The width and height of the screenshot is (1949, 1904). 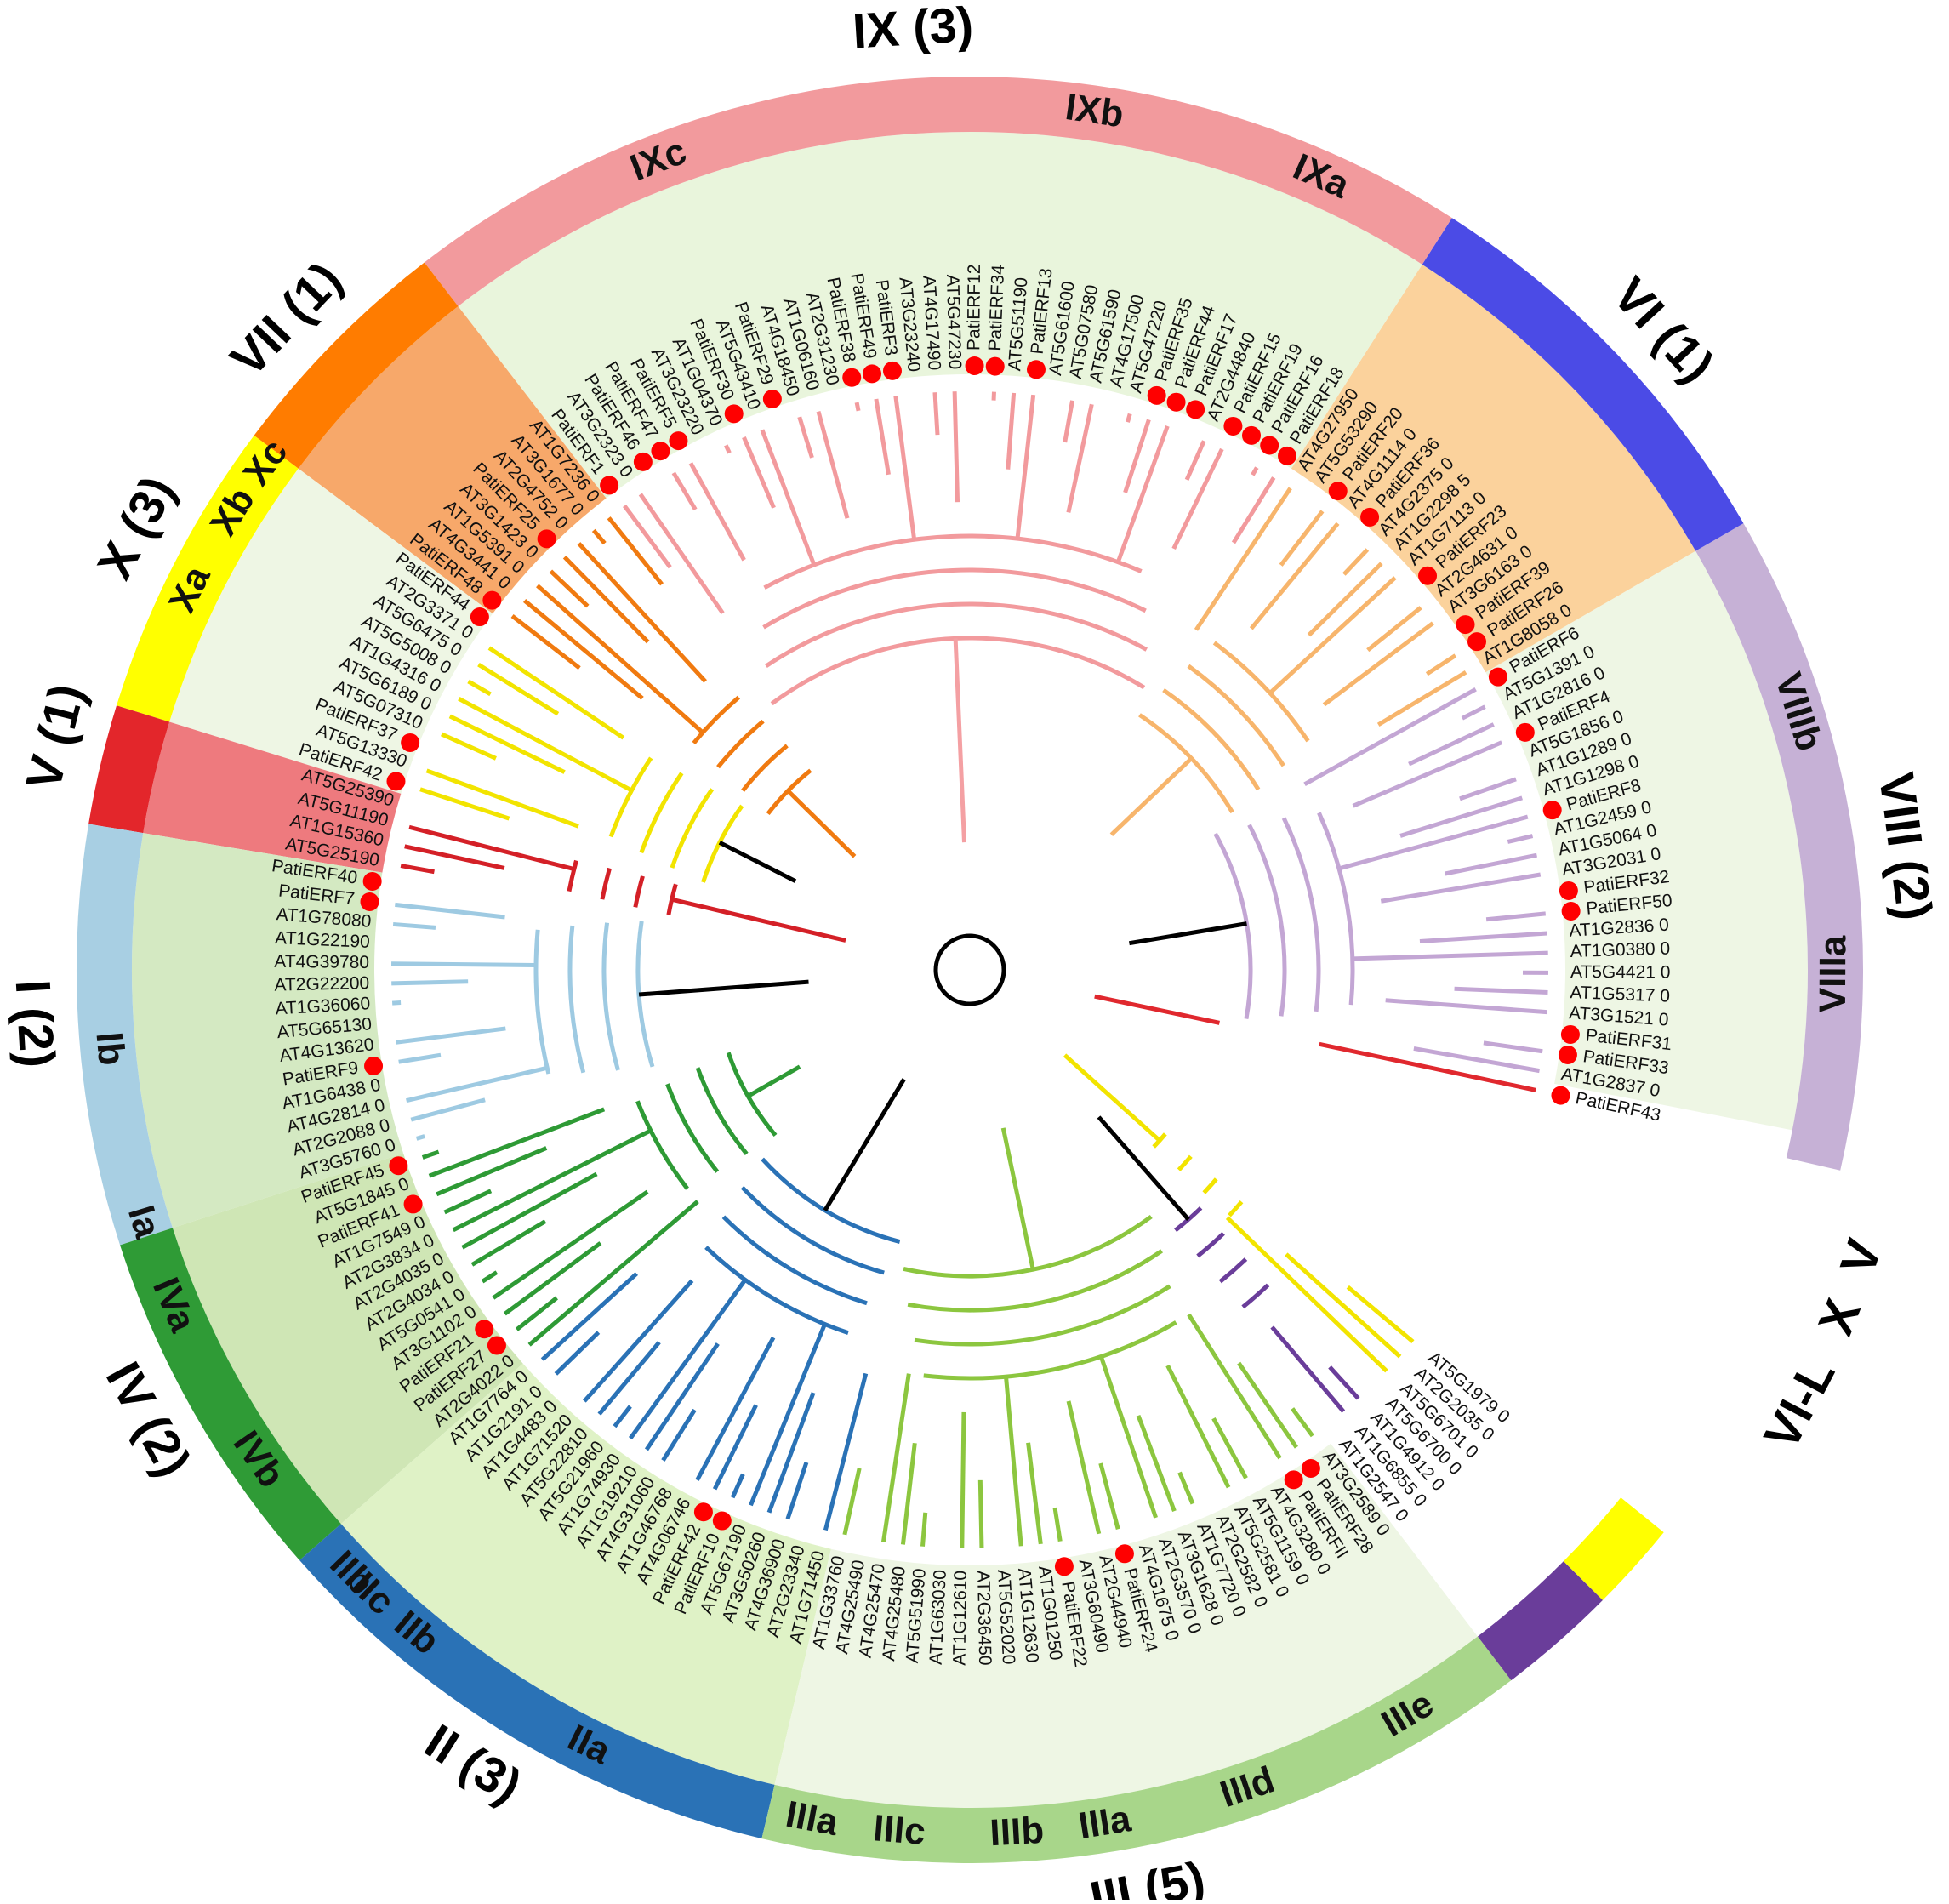 What do you see at coordinates (35, 1023) in the screenshot?
I see `group-label: I (2)` at bounding box center [35, 1023].